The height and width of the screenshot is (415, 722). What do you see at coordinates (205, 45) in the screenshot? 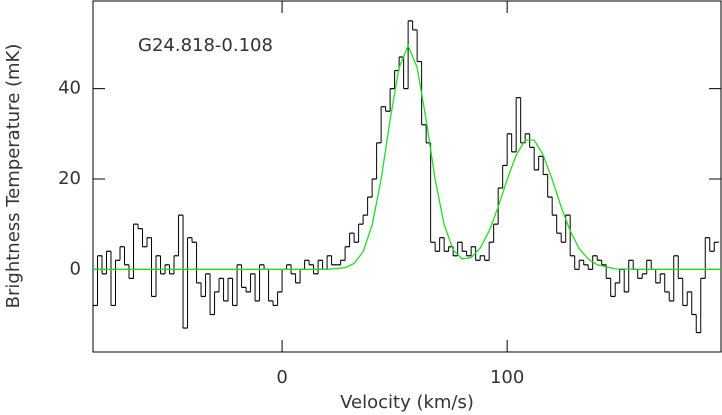
I see `annotation: G24.818-0.108` at bounding box center [205, 45].